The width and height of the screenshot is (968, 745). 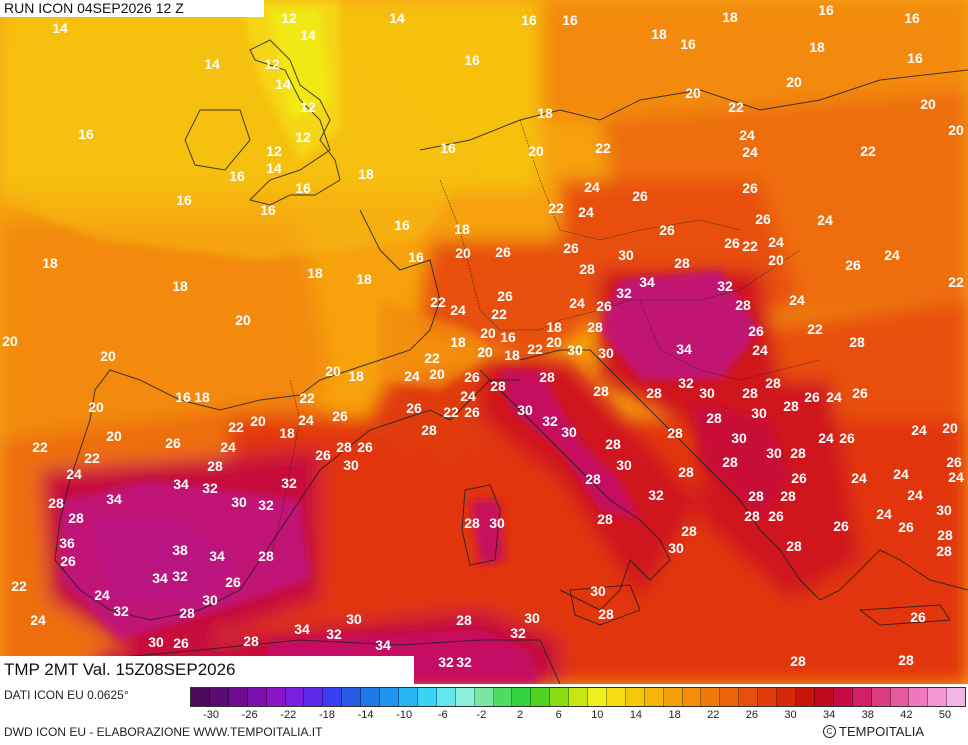 I want to click on color-scale-tick: -14, so click(x=365, y=715).